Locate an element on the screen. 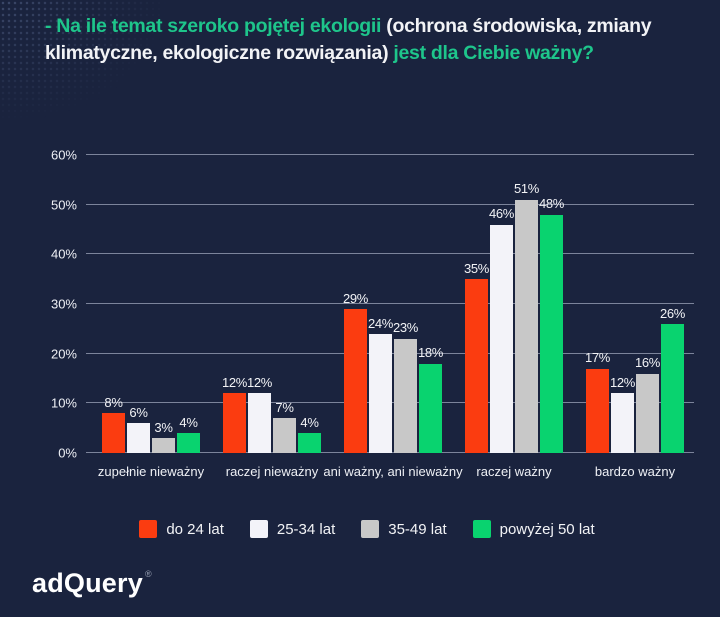  title-segment: klimatyczne, ekologiczne rozwiązania) is located at coordinates (219, 53).